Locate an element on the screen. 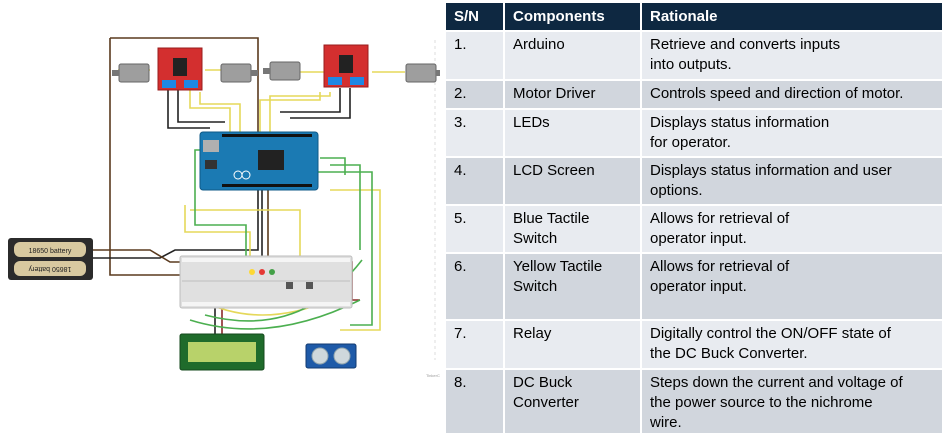 The image size is (944, 442). row-component: Motor Driver is located at coordinates (572, 94).